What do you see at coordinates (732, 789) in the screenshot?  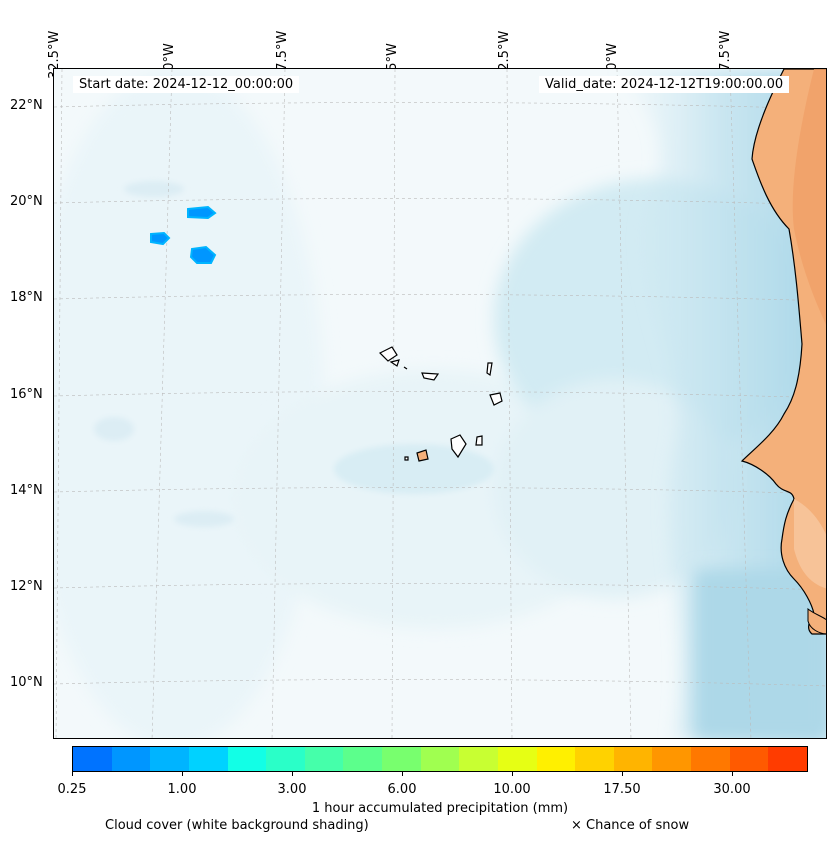 I see `colorbar-tick-30-00: 30.00` at bounding box center [732, 789].